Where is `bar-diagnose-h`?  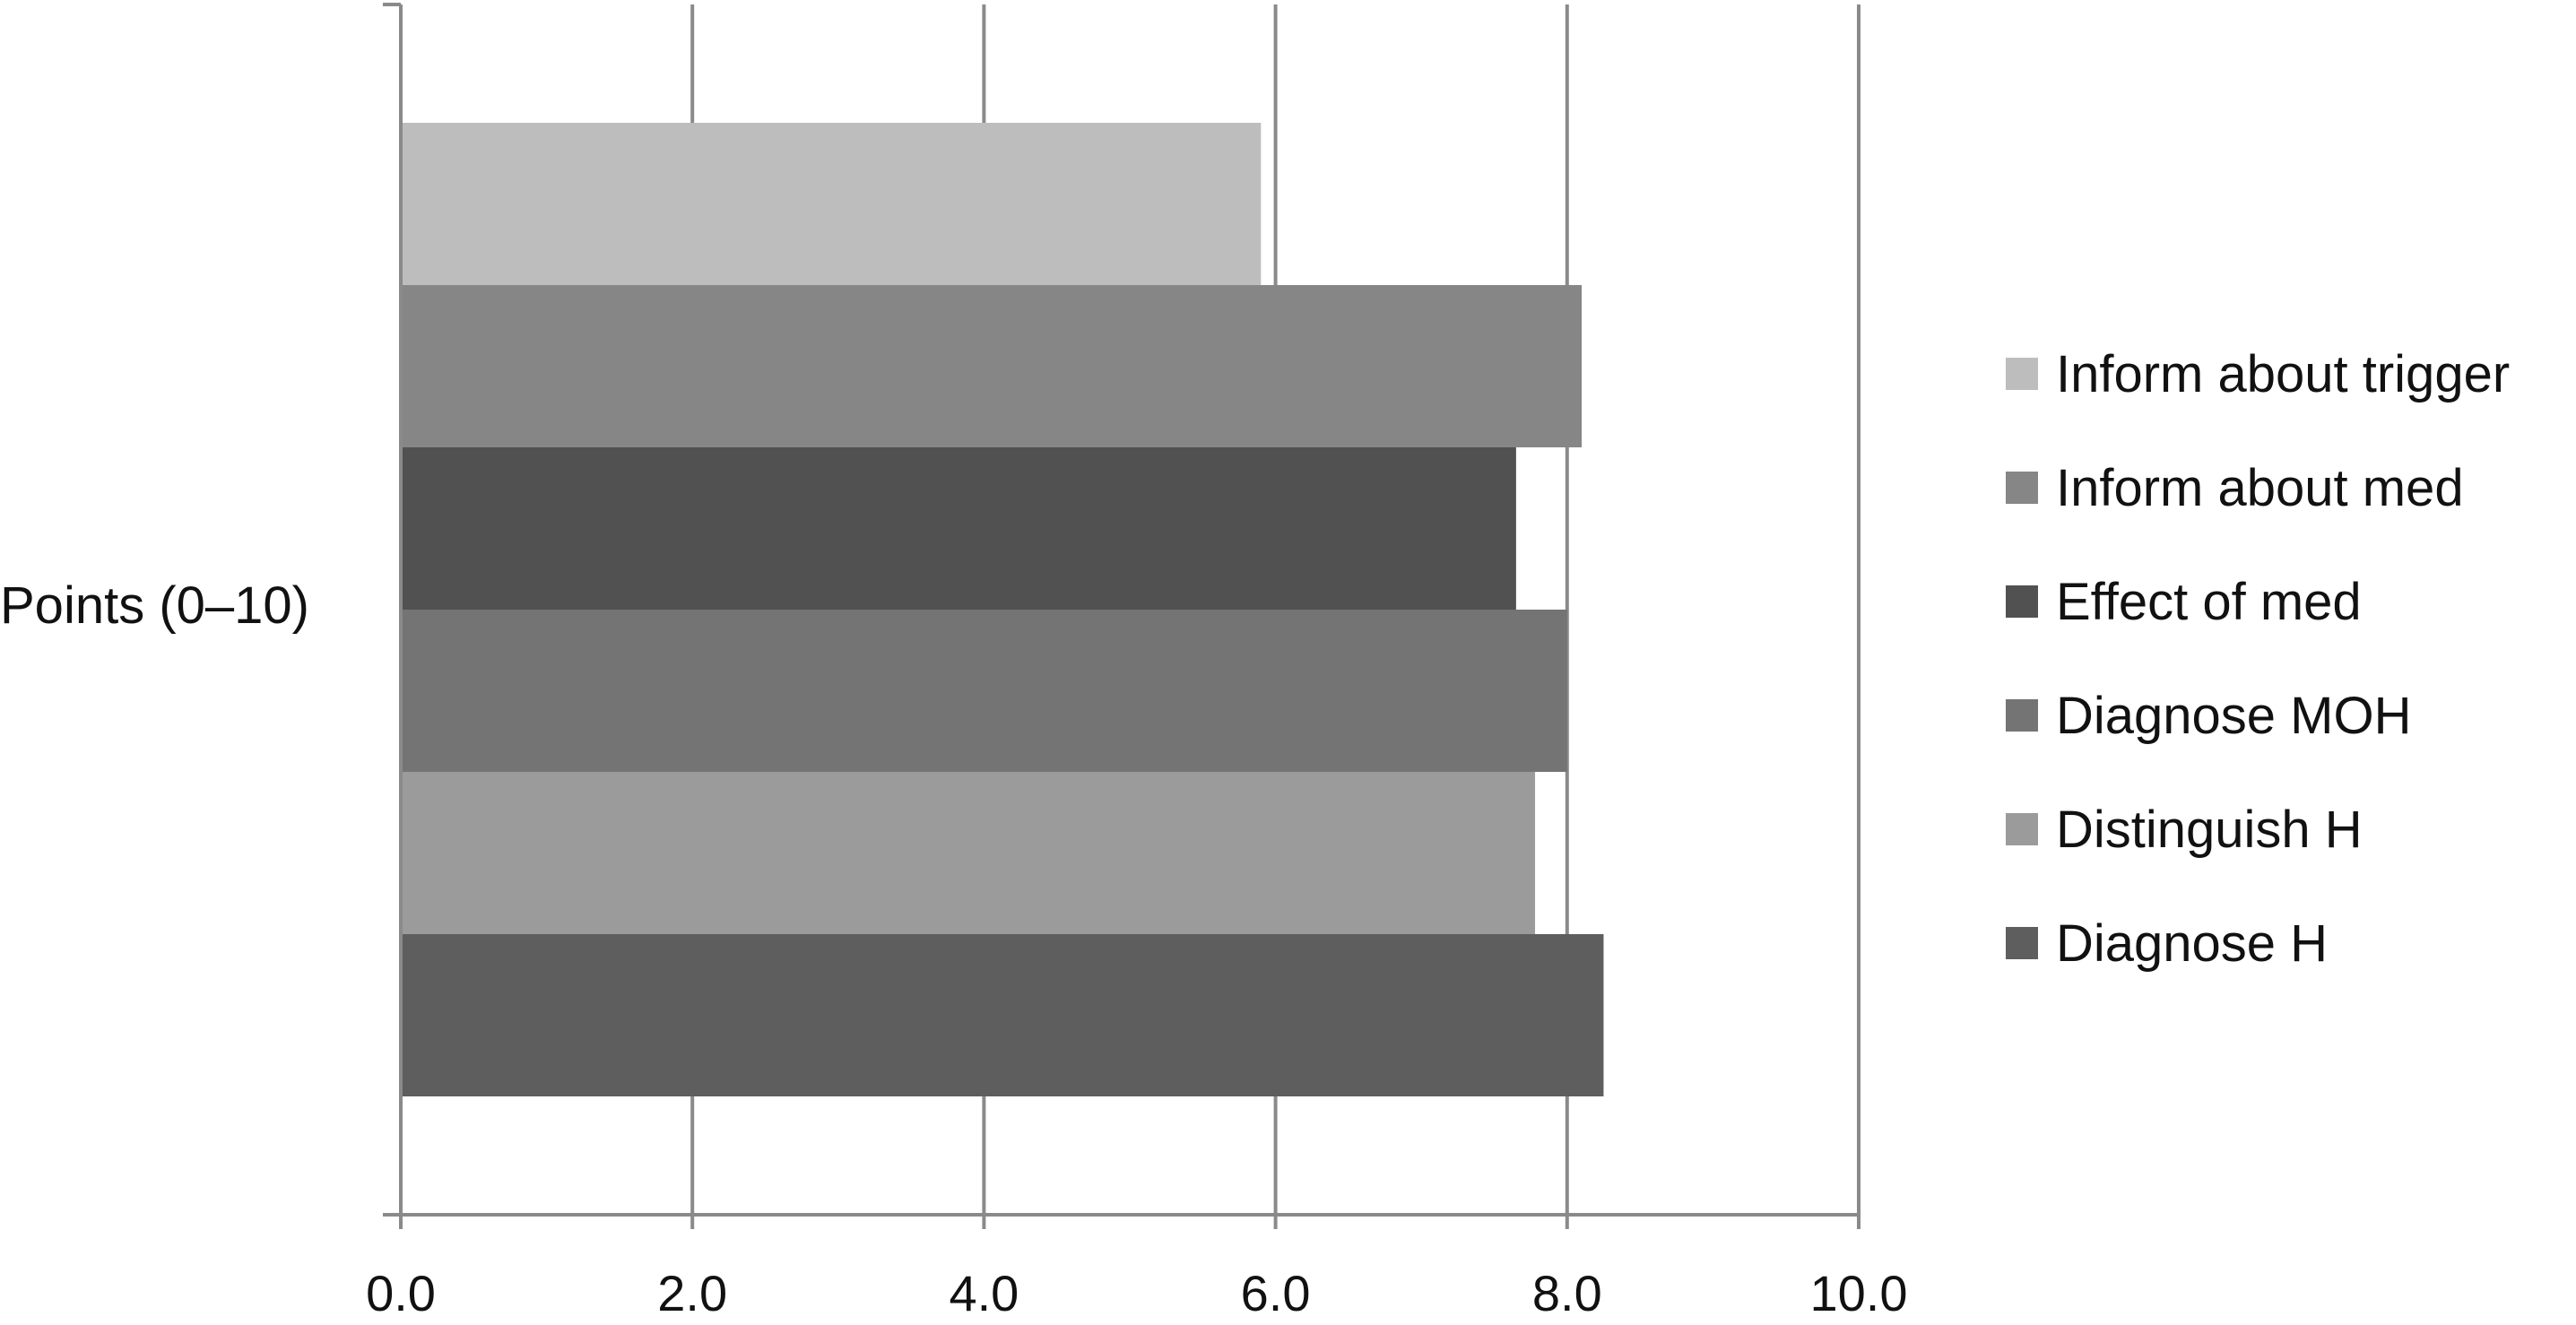
bar-diagnose-h is located at coordinates (1002, 1015).